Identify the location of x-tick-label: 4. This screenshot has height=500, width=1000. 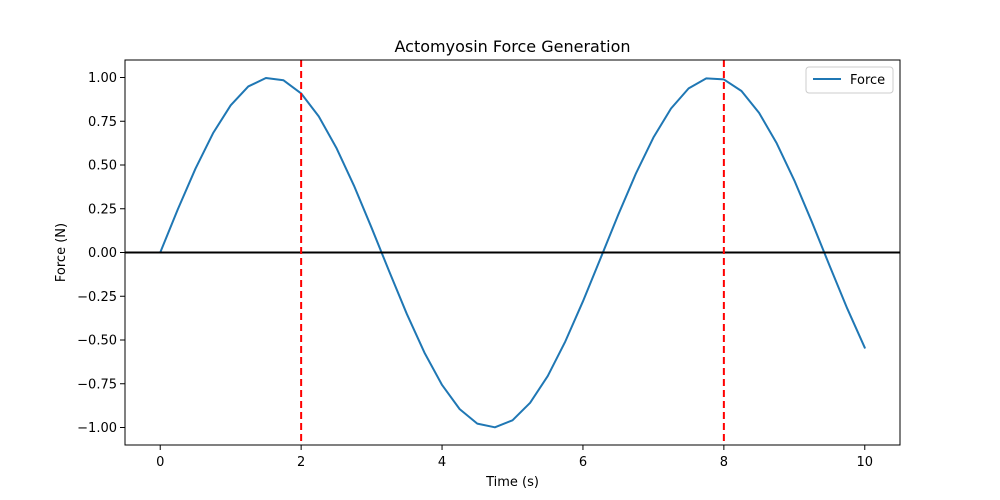
(442, 462).